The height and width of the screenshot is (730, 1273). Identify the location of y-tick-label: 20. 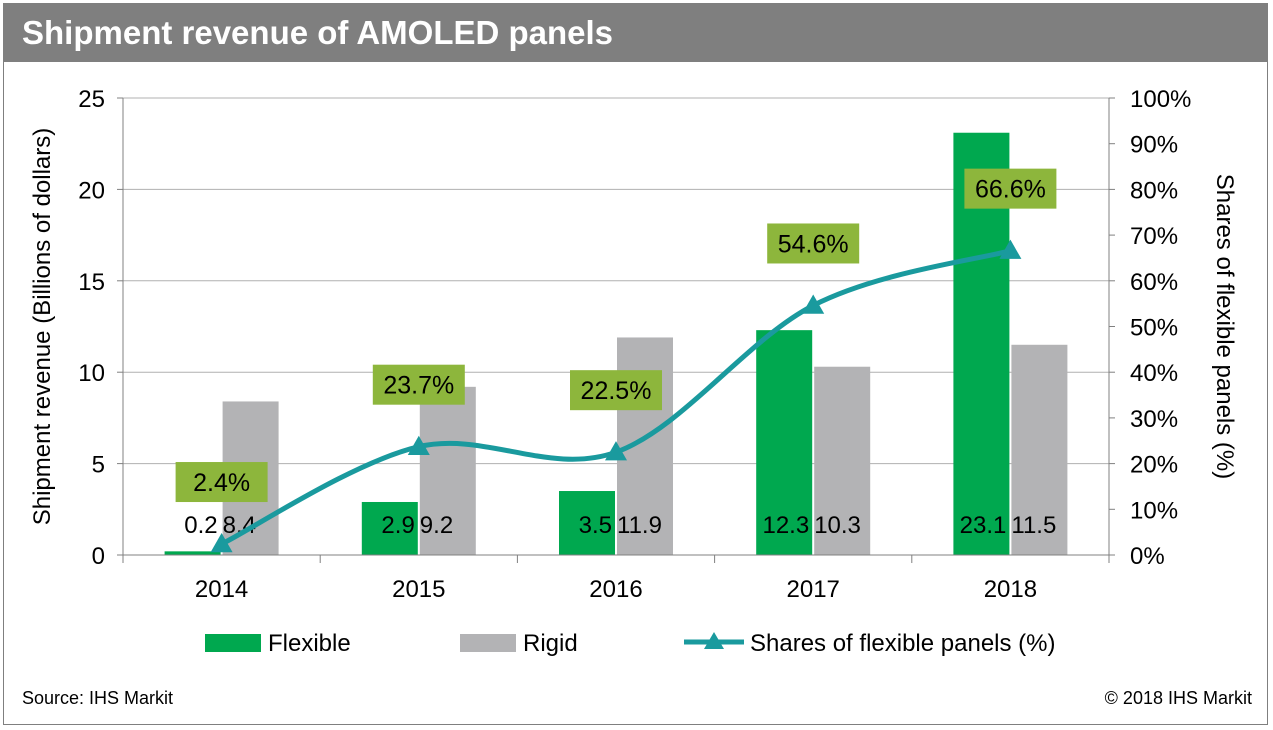
(91, 190).